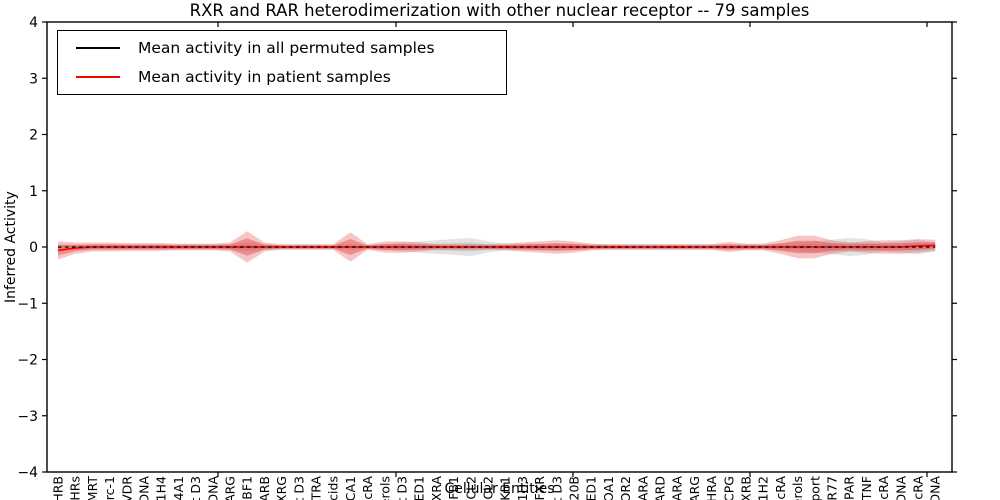 The image size is (1000, 500). I want to click on x-tick-label: NCOR2, so click(625, 488).